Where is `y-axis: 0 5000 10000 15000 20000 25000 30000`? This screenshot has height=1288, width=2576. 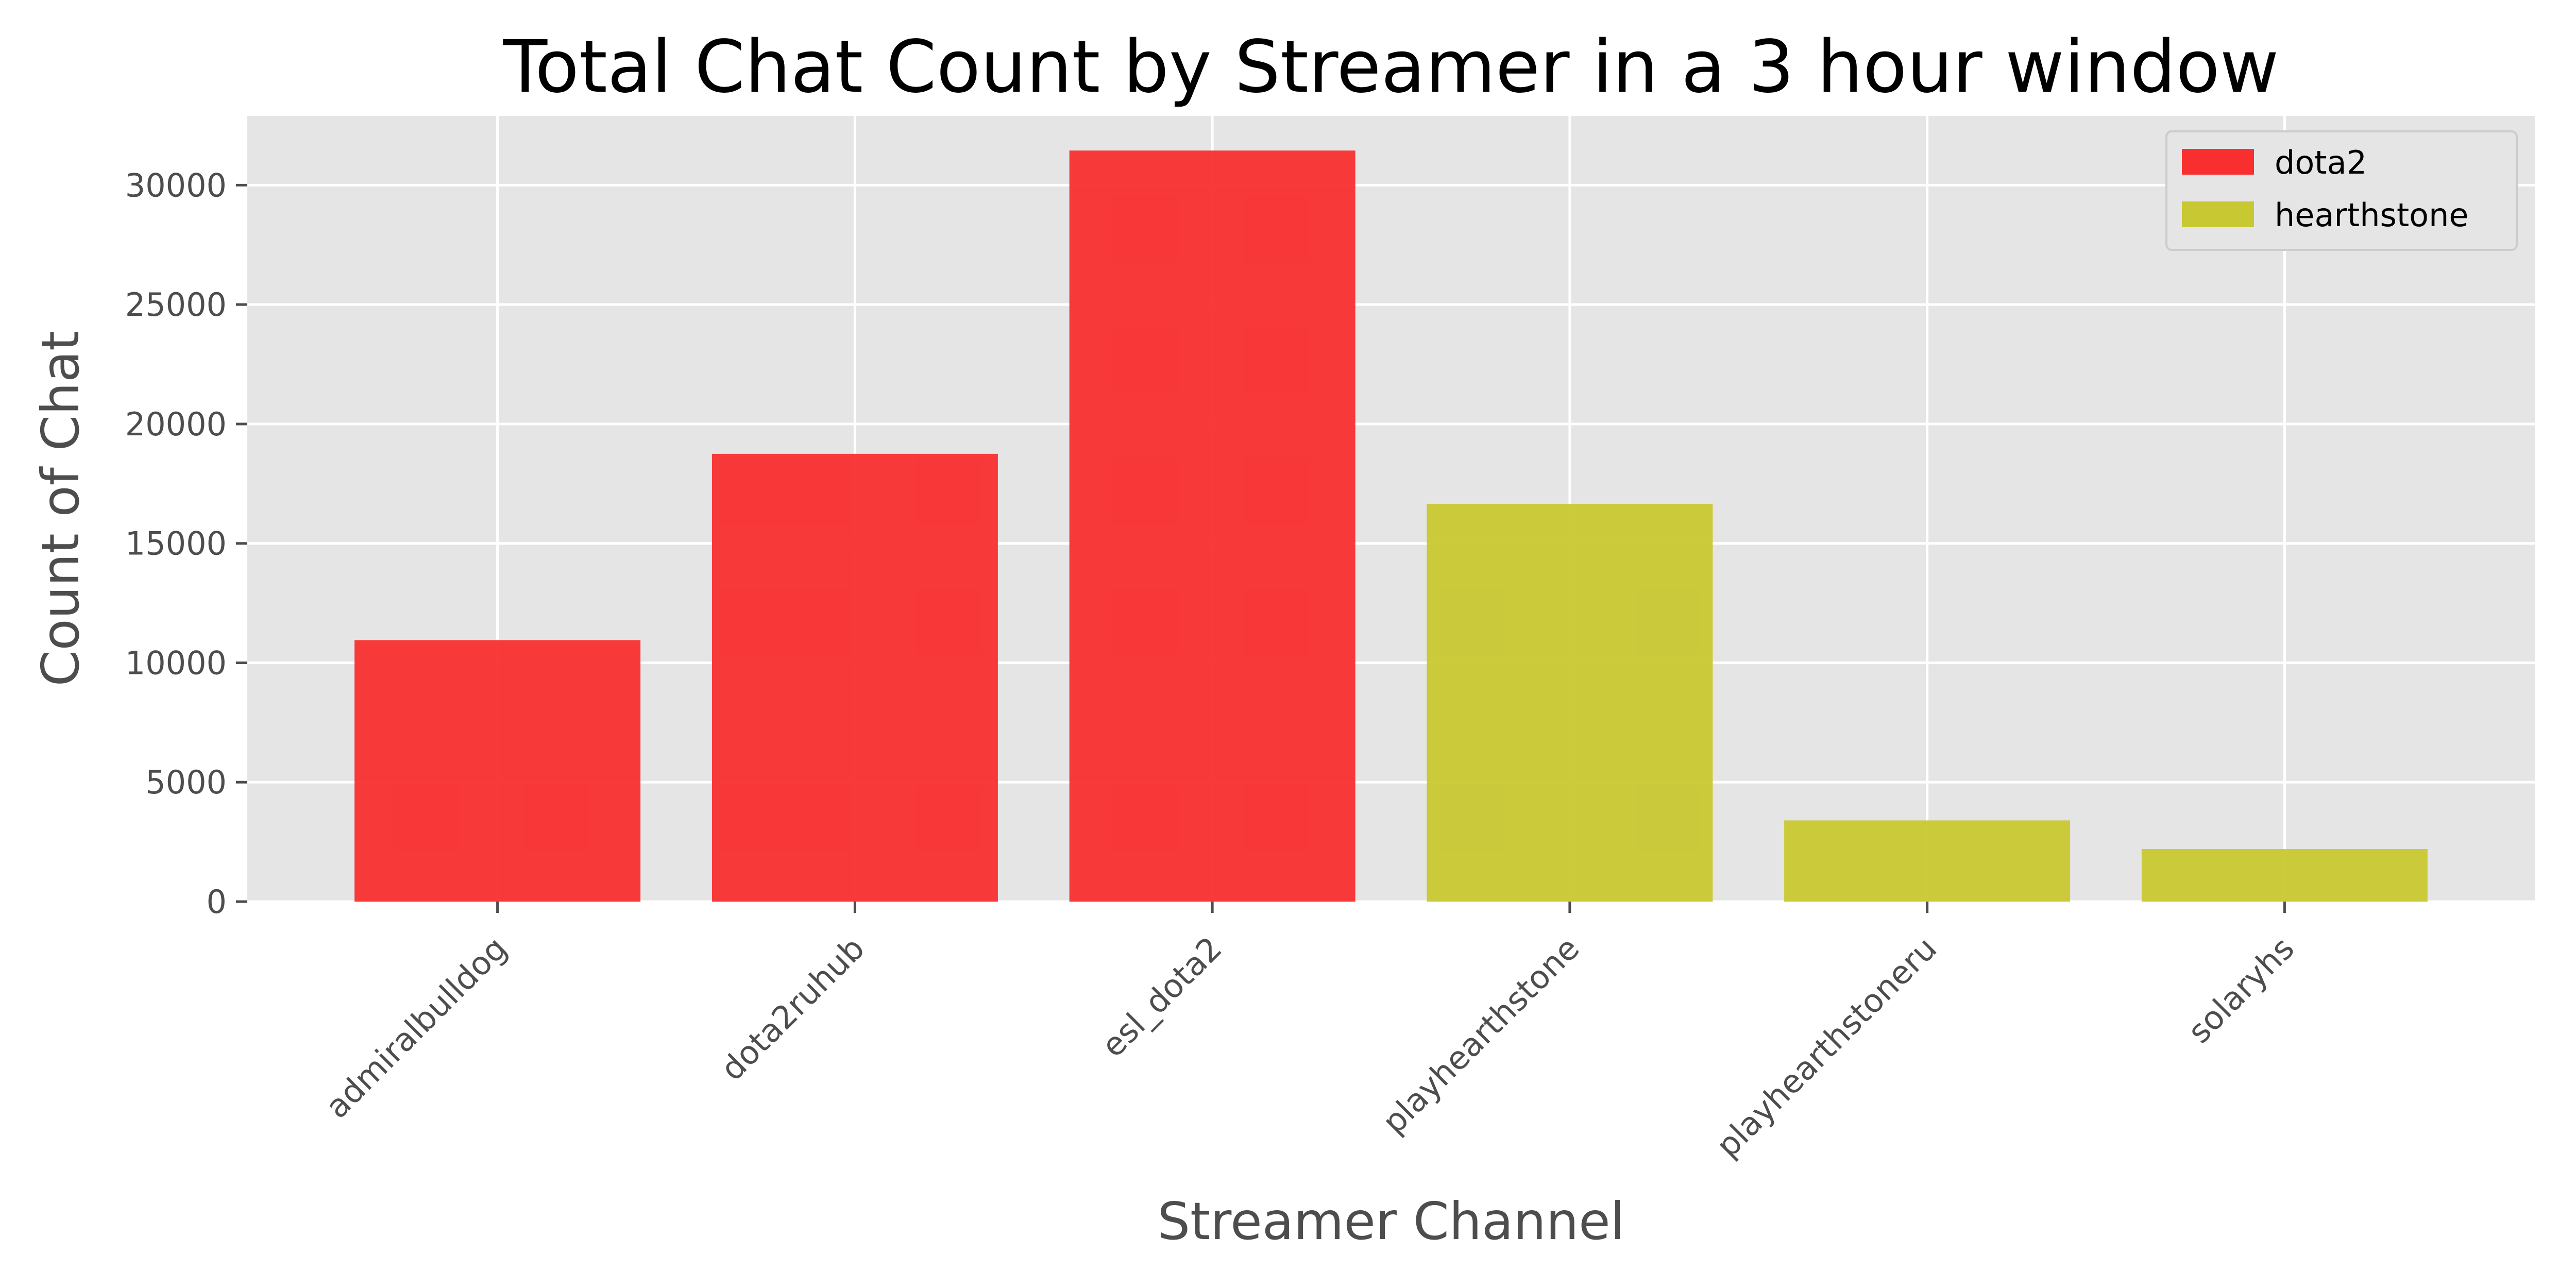 y-axis: 0 5000 10000 15000 20000 25000 30000 is located at coordinates (186, 543).